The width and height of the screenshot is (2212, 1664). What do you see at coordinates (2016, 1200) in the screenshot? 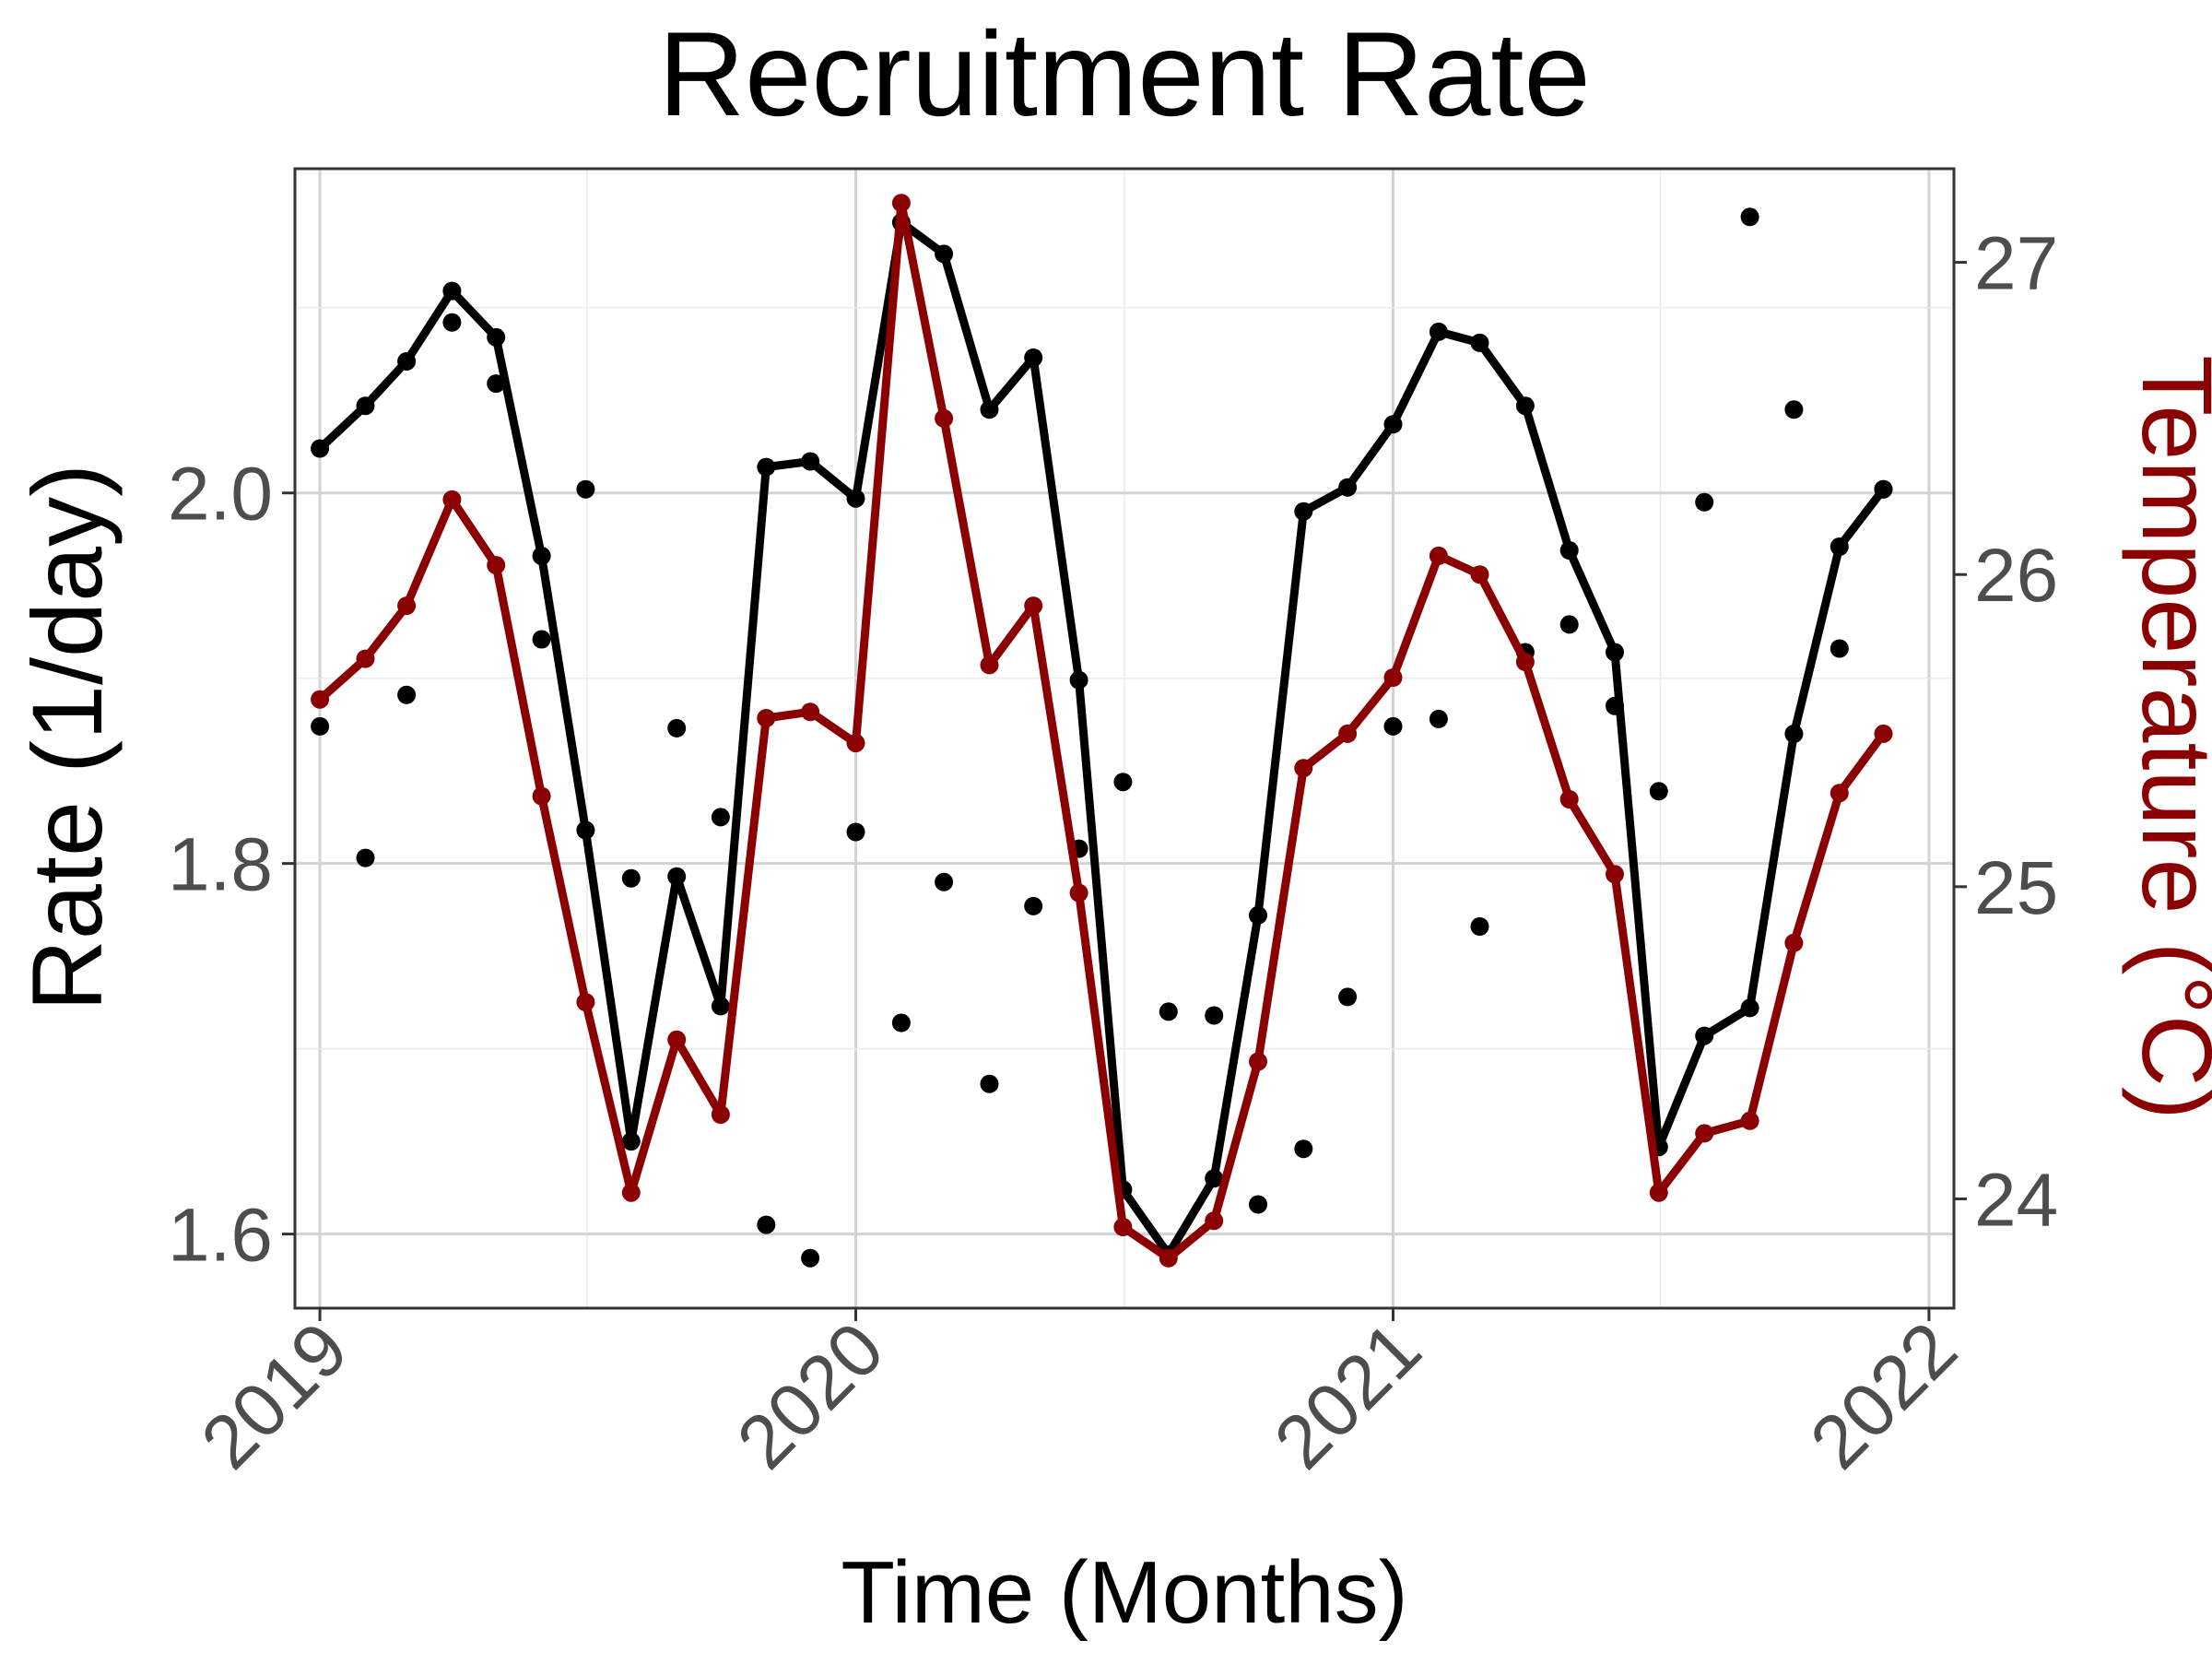
I see `y2-tick-label: 24` at bounding box center [2016, 1200].